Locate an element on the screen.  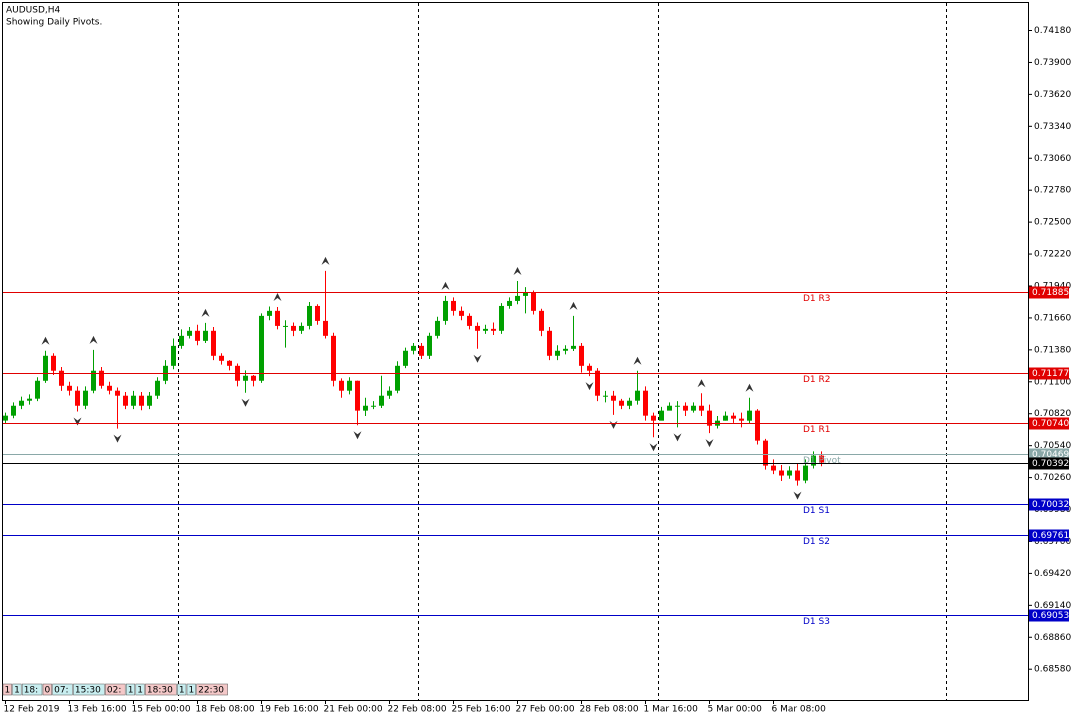
y-tick-label: 0.71940 is located at coordinates (1052, 286).